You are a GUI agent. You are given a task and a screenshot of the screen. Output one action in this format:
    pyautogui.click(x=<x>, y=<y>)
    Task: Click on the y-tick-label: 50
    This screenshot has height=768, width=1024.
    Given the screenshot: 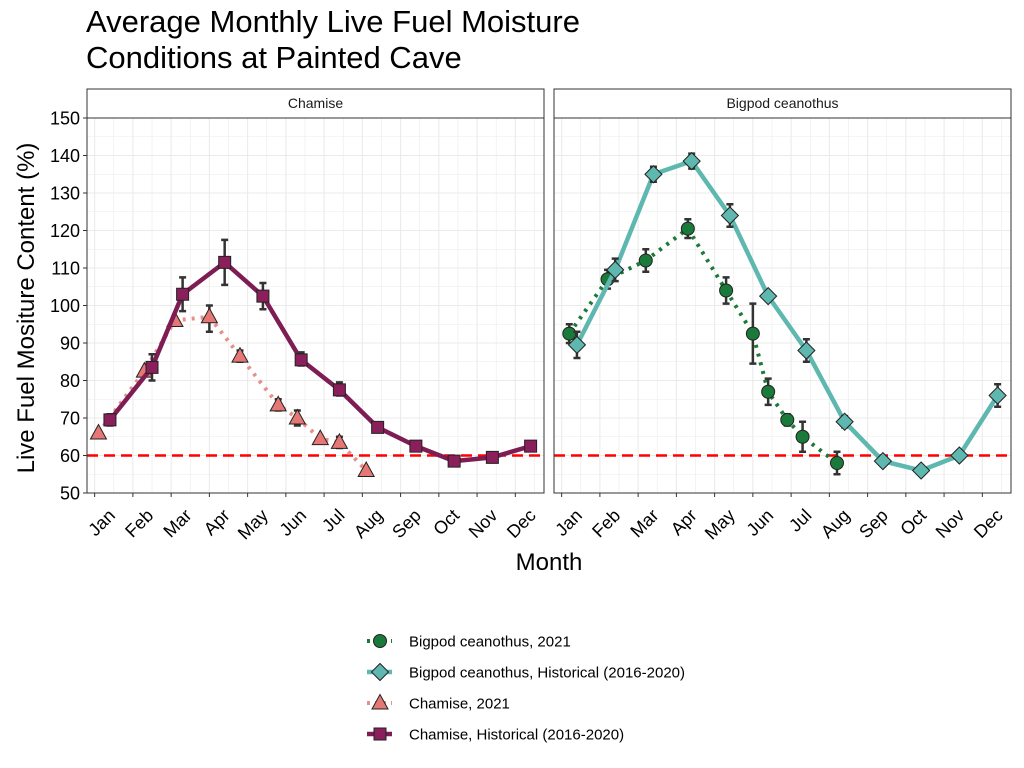 What is the action you would take?
    pyautogui.click(x=70, y=494)
    